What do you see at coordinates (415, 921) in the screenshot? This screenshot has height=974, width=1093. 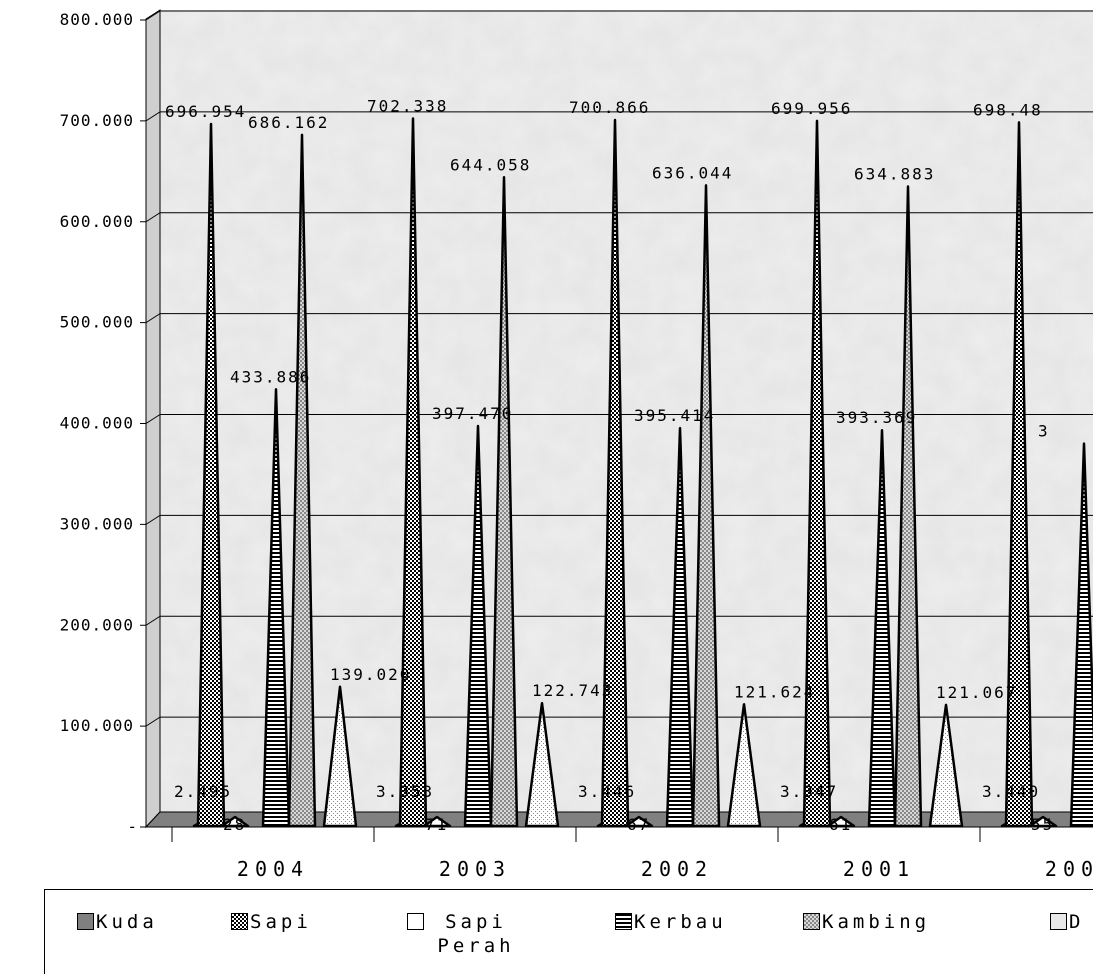 I see `legend-swatch-sapi-perah` at bounding box center [415, 921].